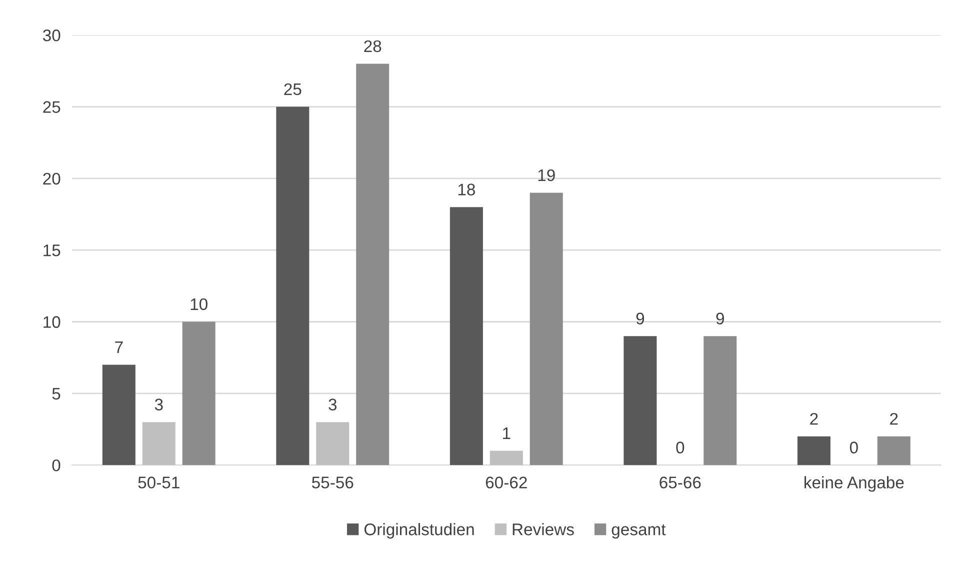 This screenshot has height=585, width=960. I want to click on y-tick-label: 20, so click(51, 178).